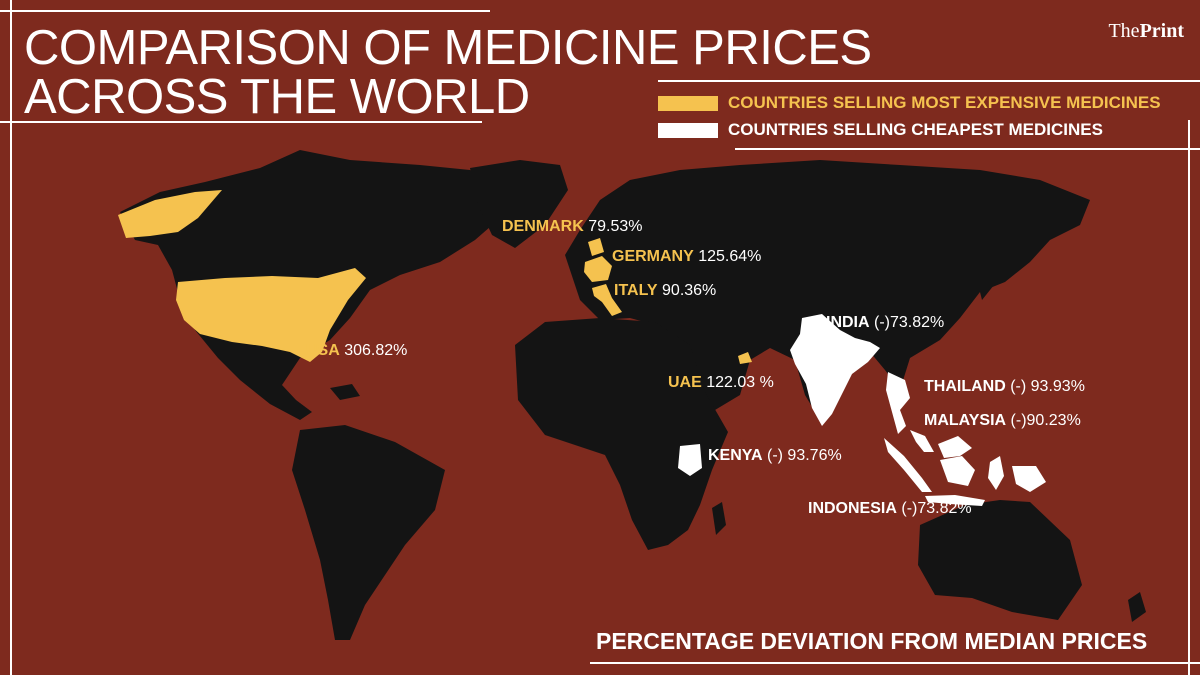 The width and height of the screenshot is (1200, 675). What do you see at coordinates (519, 204) in the screenshot?
I see `landmass-greenland` at bounding box center [519, 204].